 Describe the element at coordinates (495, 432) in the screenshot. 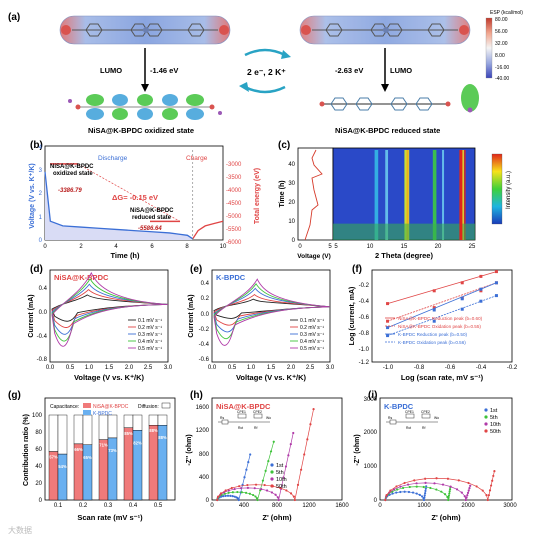

I see `legend-entry: 50th` at that location.